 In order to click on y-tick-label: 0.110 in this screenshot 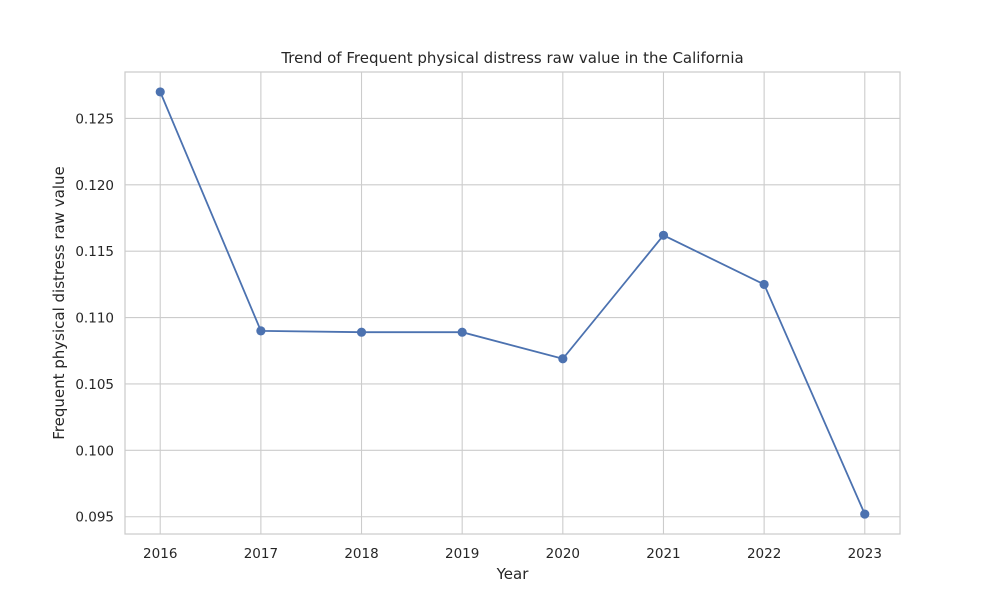, I will do `click(94, 319)`.